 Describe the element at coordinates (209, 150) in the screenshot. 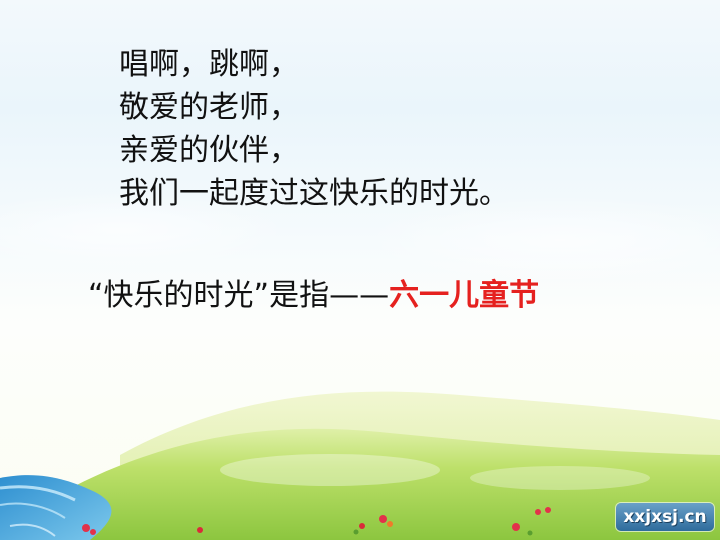

I see `poem-line: 亲爱的伙伴，` at that location.